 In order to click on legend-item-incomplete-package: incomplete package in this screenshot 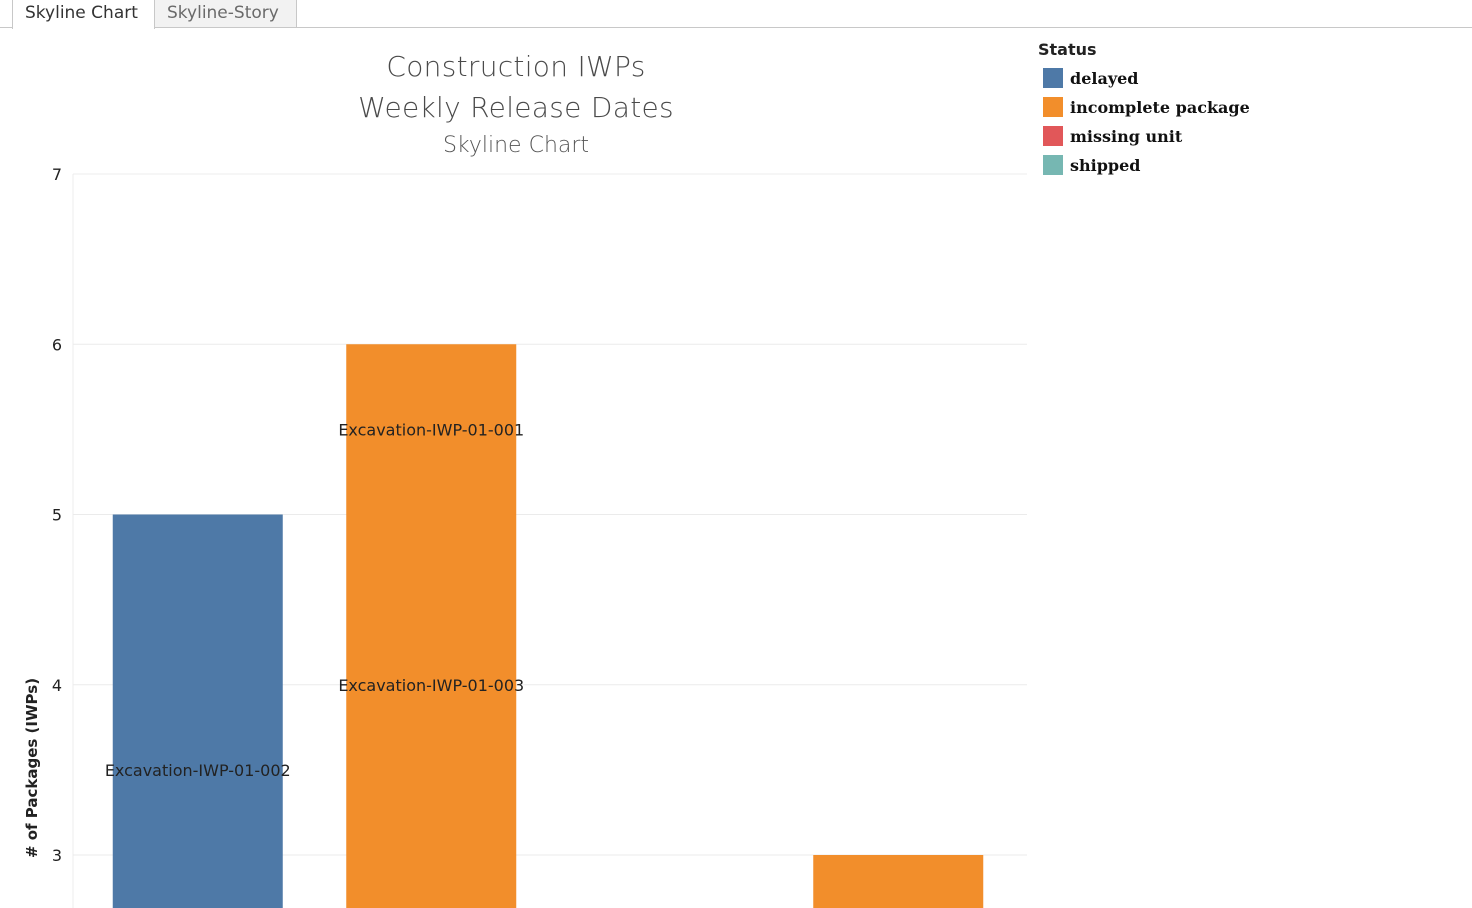, I will do `click(1168, 111)`.